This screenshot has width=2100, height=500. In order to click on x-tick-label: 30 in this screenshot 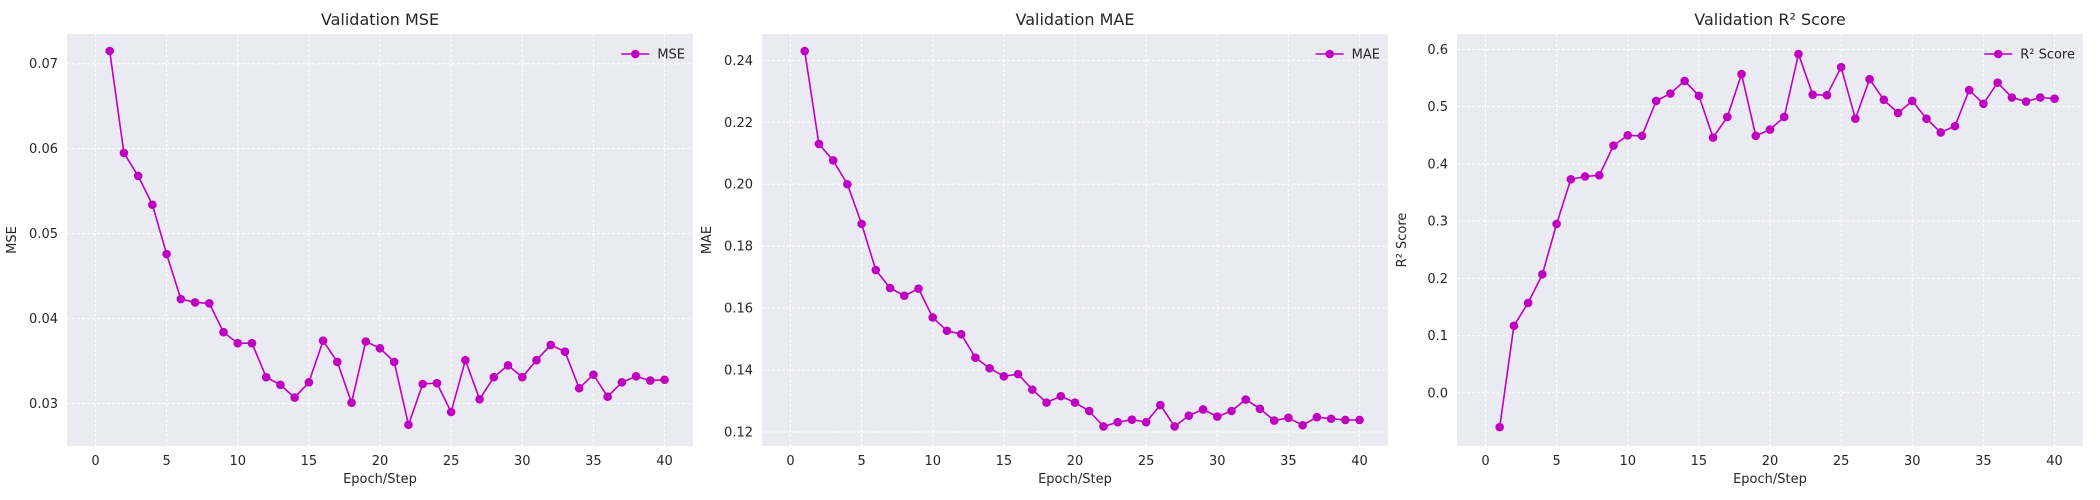, I will do `click(1912, 461)`.